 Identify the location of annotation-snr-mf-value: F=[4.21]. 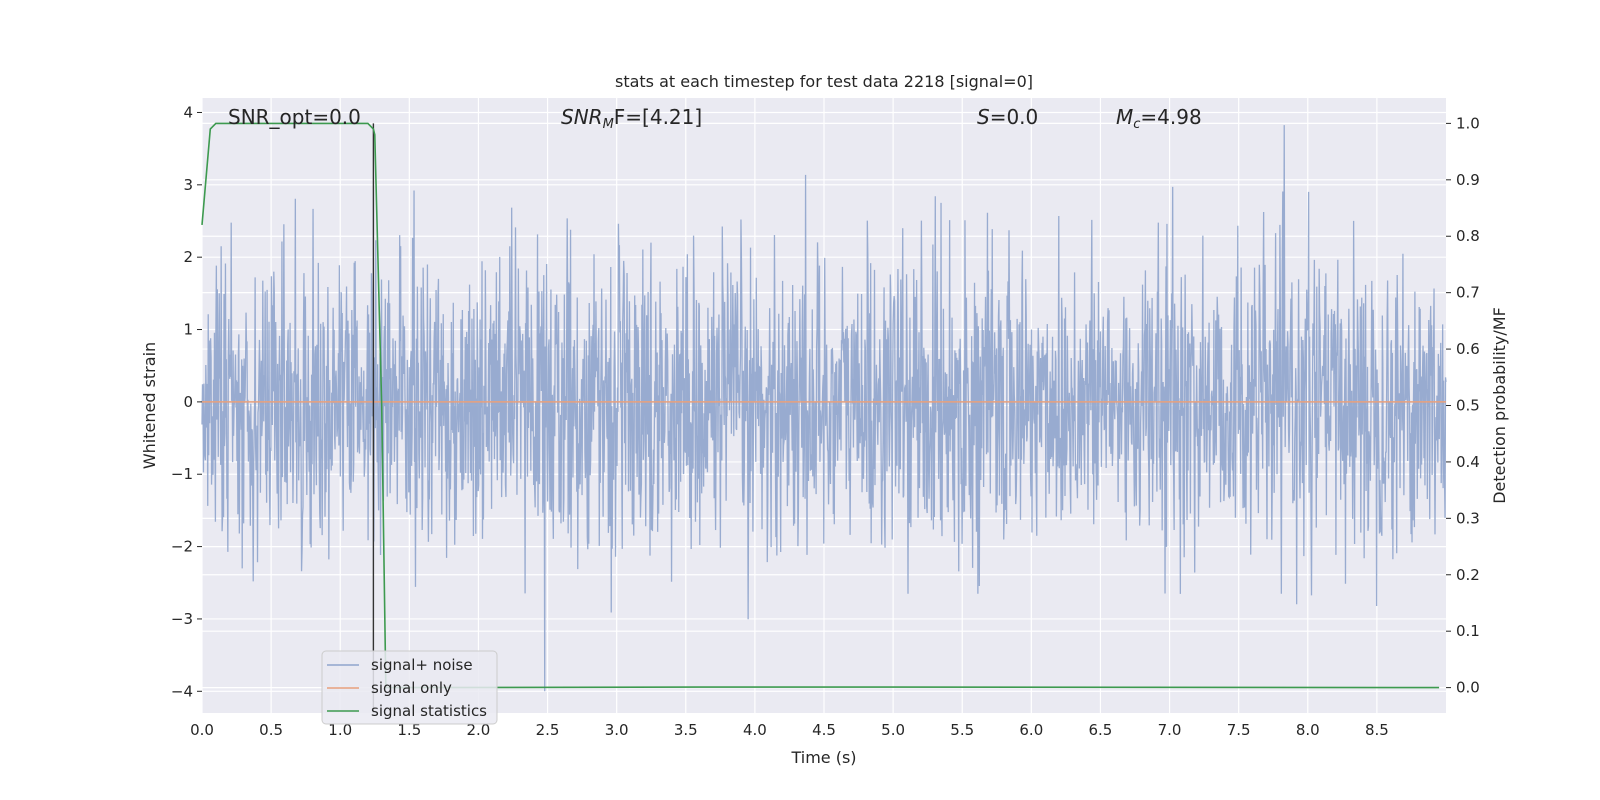
(658, 117).